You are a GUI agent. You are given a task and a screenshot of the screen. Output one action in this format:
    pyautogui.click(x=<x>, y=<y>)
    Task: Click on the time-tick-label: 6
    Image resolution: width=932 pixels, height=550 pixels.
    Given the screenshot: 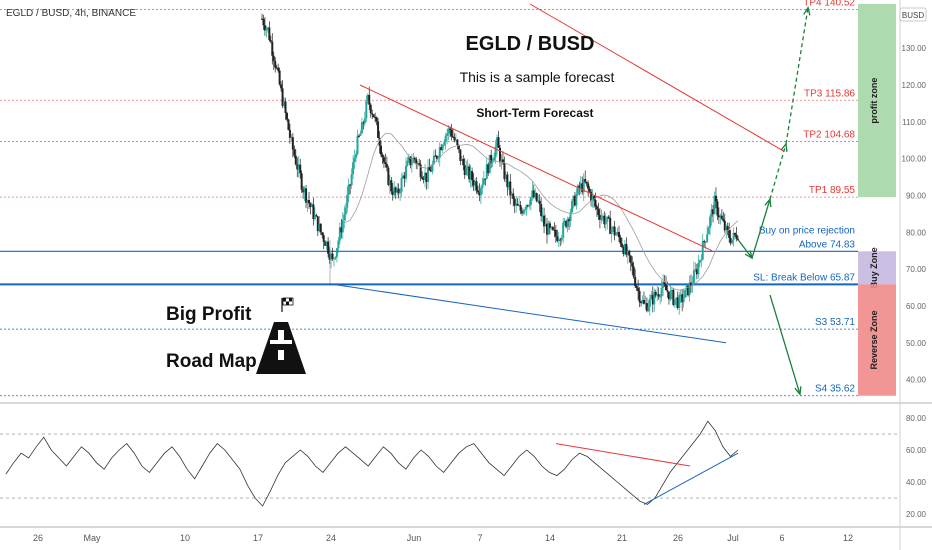 What is the action you would take?
    pyautogui.click(x=781, y=538)
    